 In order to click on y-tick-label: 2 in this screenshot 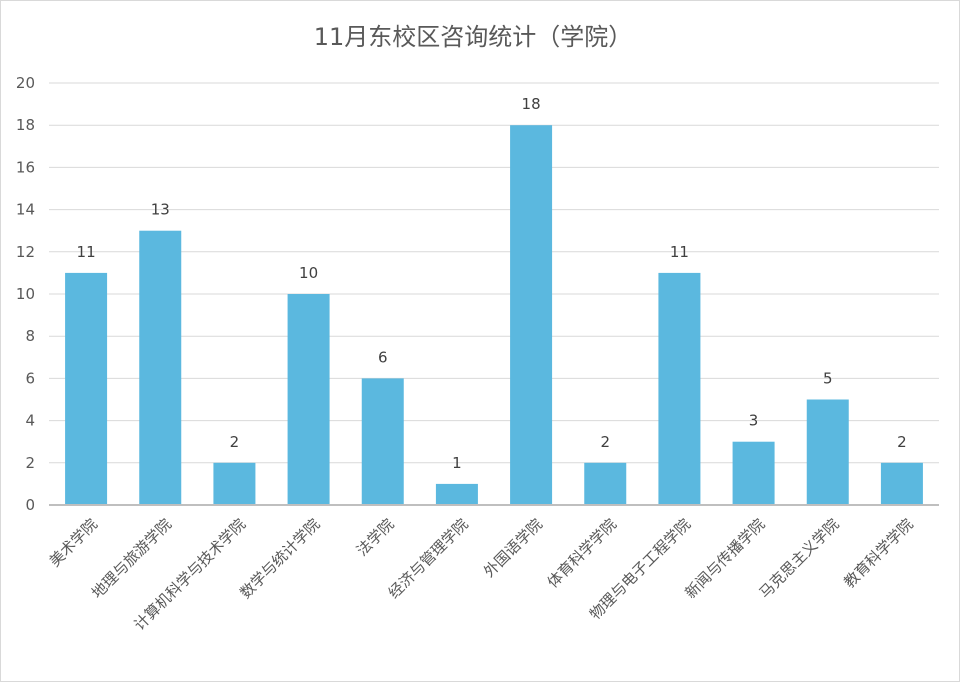, I will do `click(30, 463)`.